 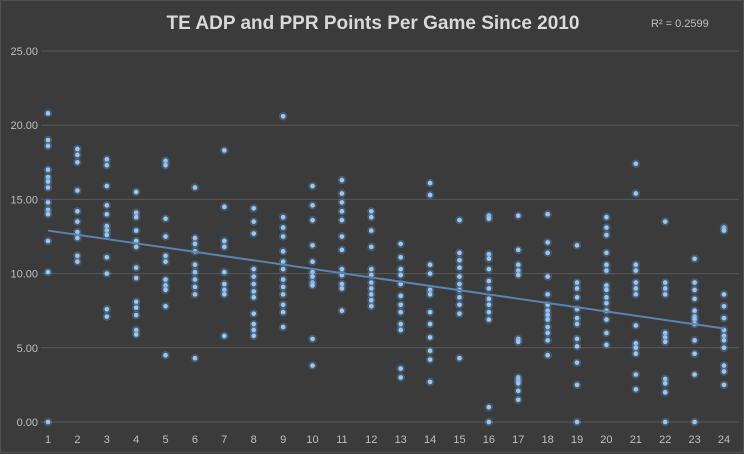 What do you see at coordinates (459, 440) in the screenshot?
I see `x-tick-label: 15` at bounding box center [459, 440].